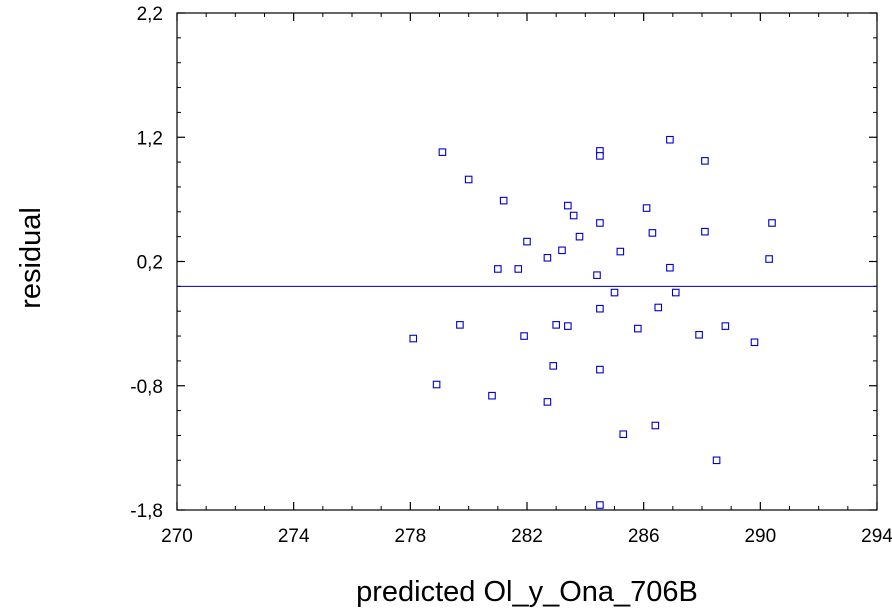 The width and height of the screenshot is (892, 614). I want to click on y-tick-label: 0,2, so click(150, 263).